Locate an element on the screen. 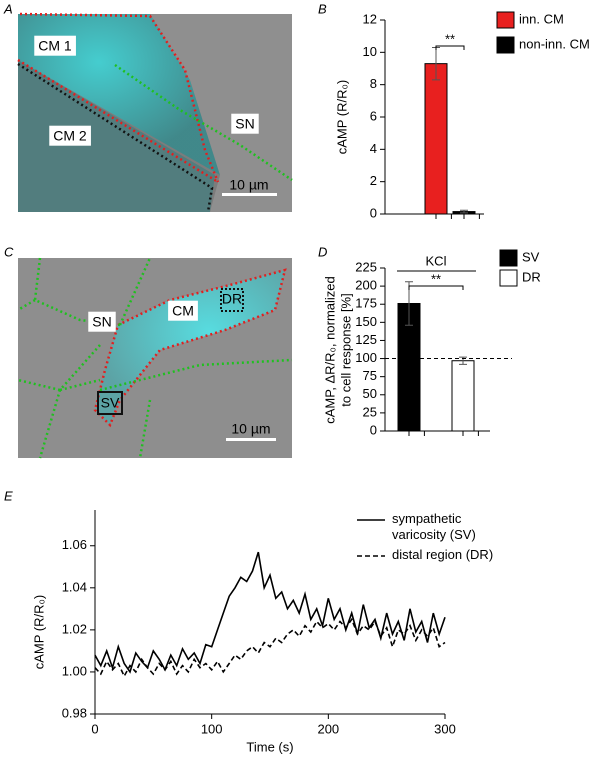 The width and height of the screenshot is (605, 760). y-tick-label: 125 is located at coordinates (366, 339).